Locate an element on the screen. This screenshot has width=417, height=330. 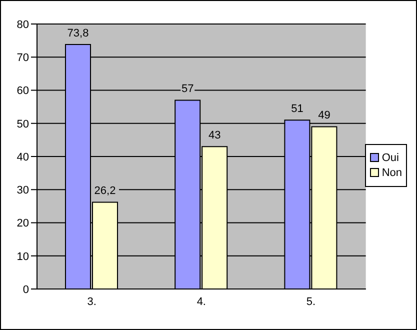
data-label: 49 is located at coordinates (324, 116).